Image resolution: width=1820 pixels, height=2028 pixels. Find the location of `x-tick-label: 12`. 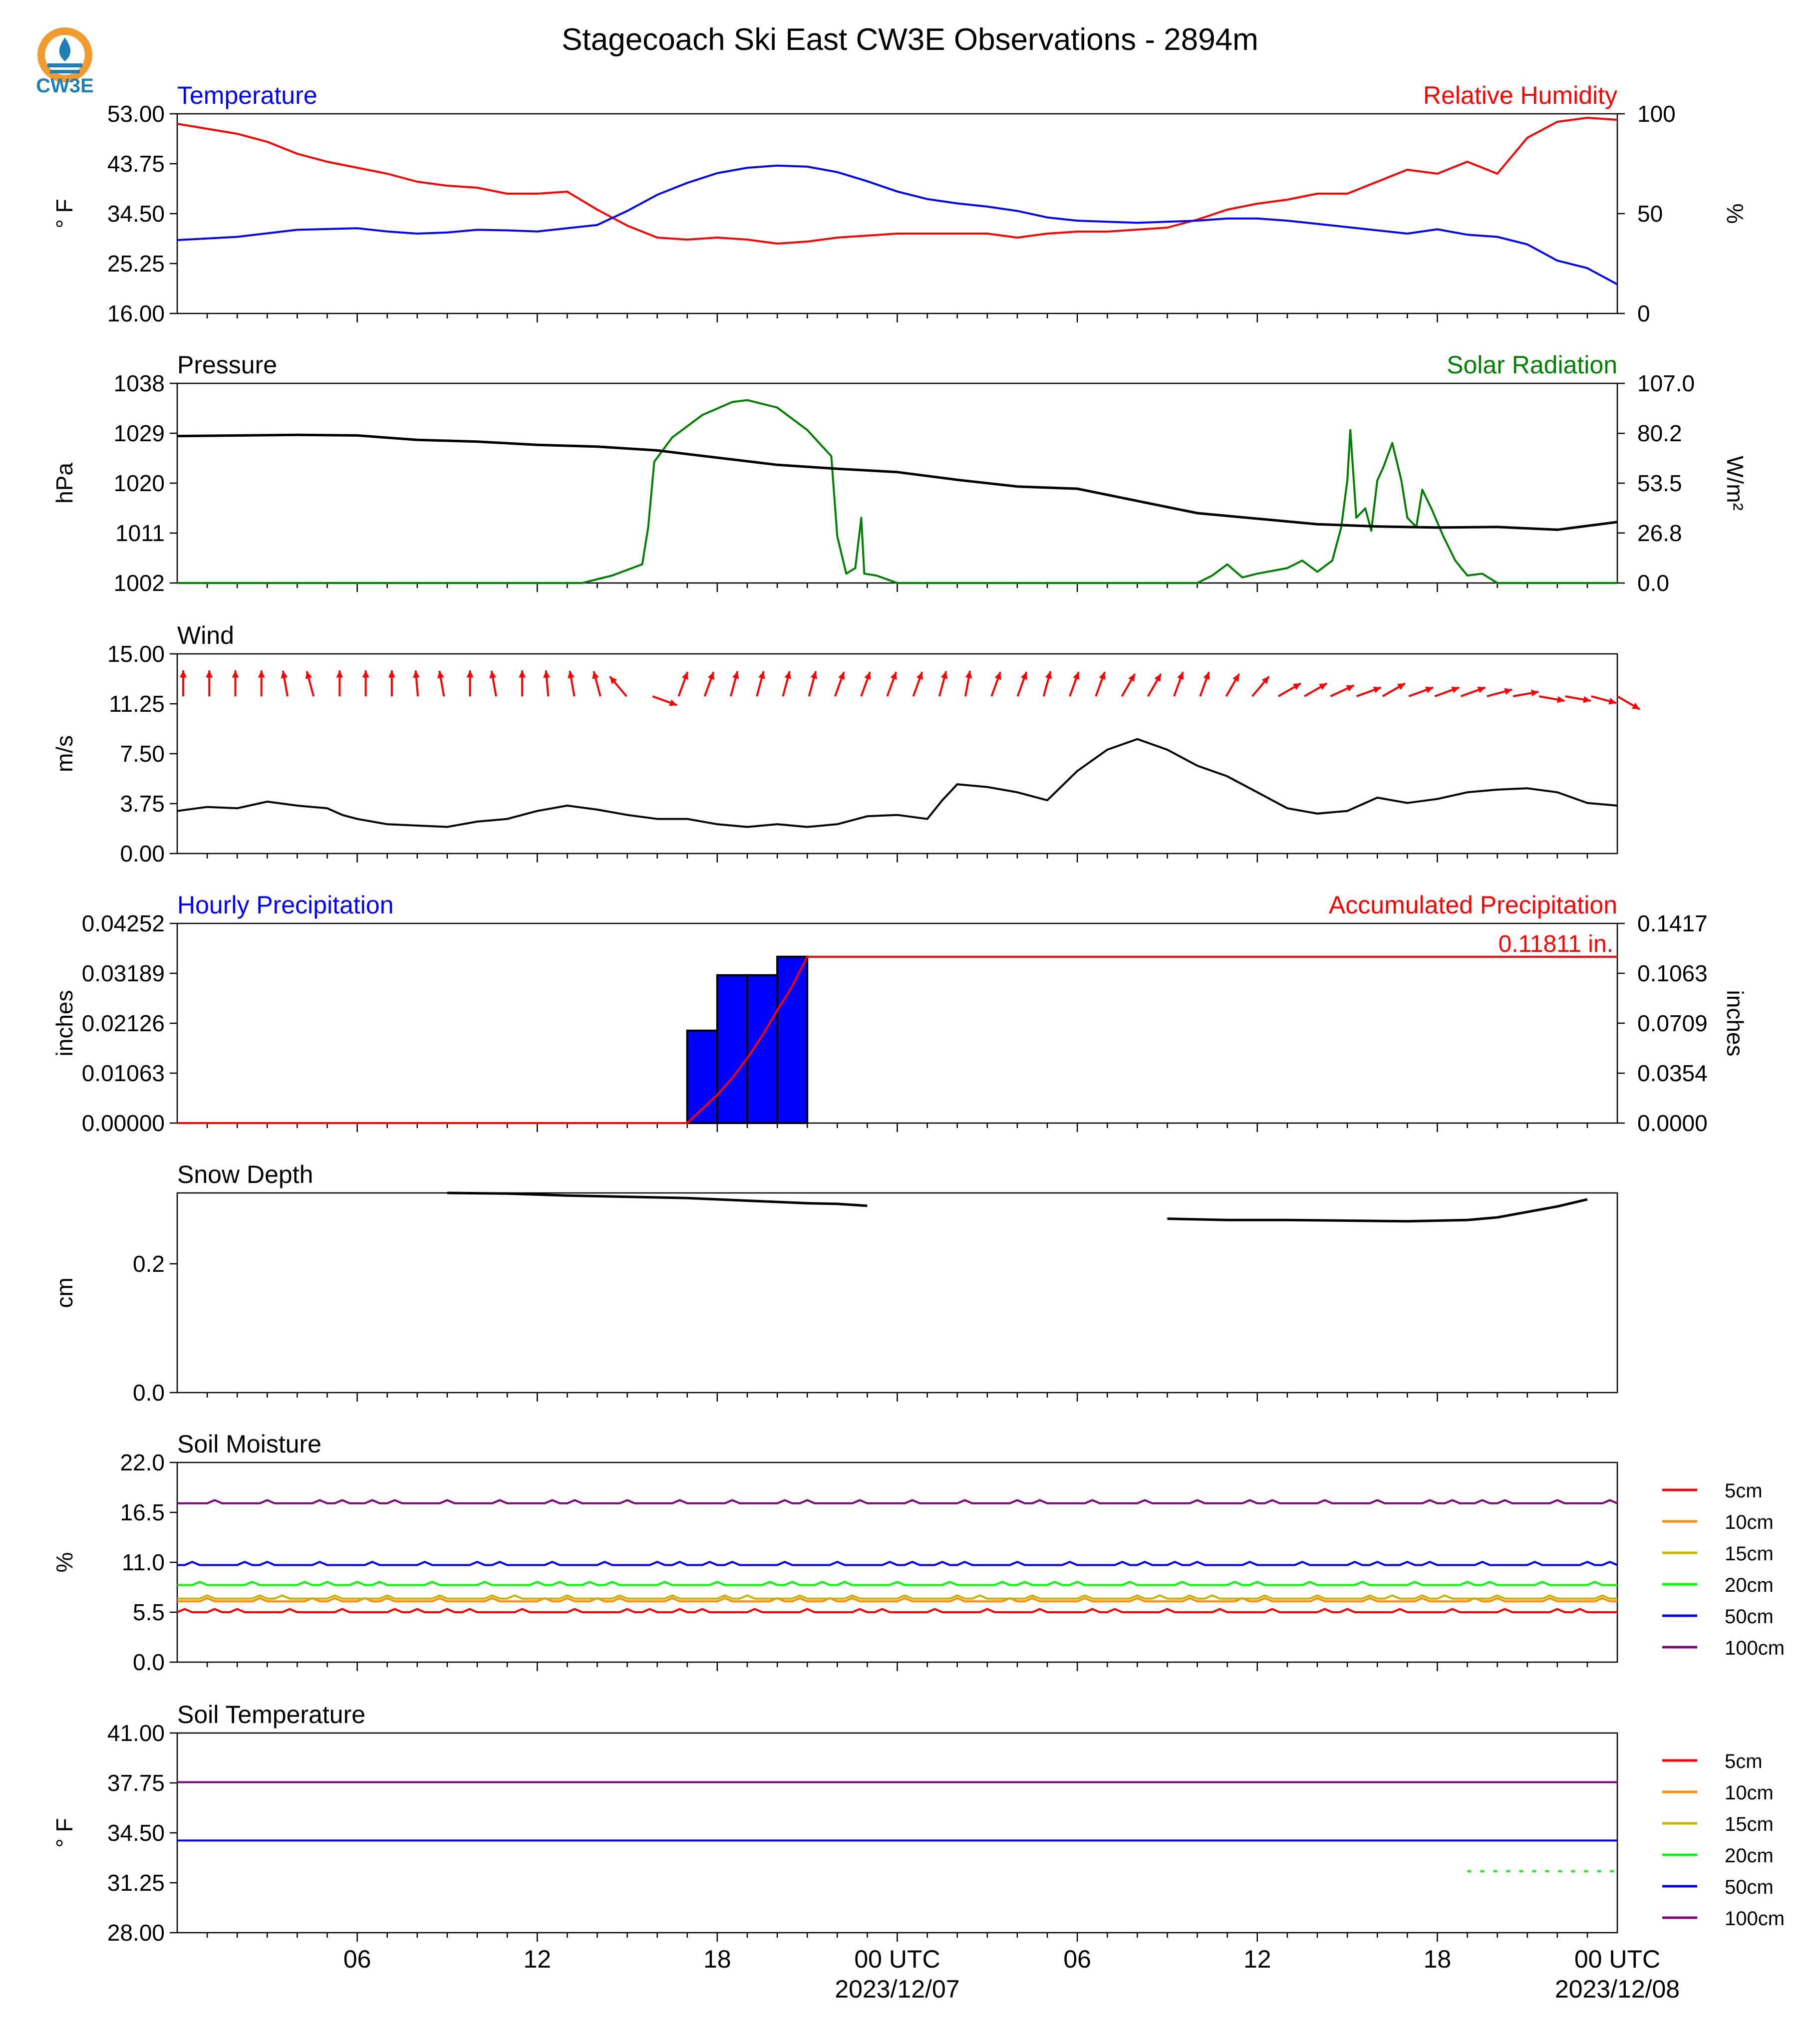

x-tick-label: 12 is located at coordinates (537, 1959).